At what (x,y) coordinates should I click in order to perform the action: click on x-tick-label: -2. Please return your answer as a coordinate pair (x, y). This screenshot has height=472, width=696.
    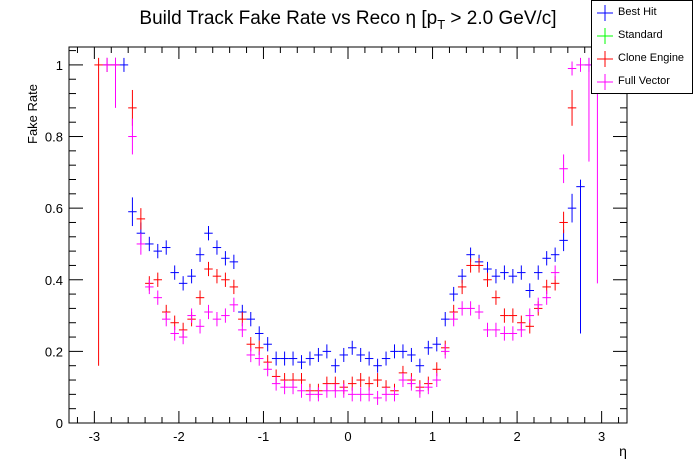
    Looking at the image, I should click on (179, 436).